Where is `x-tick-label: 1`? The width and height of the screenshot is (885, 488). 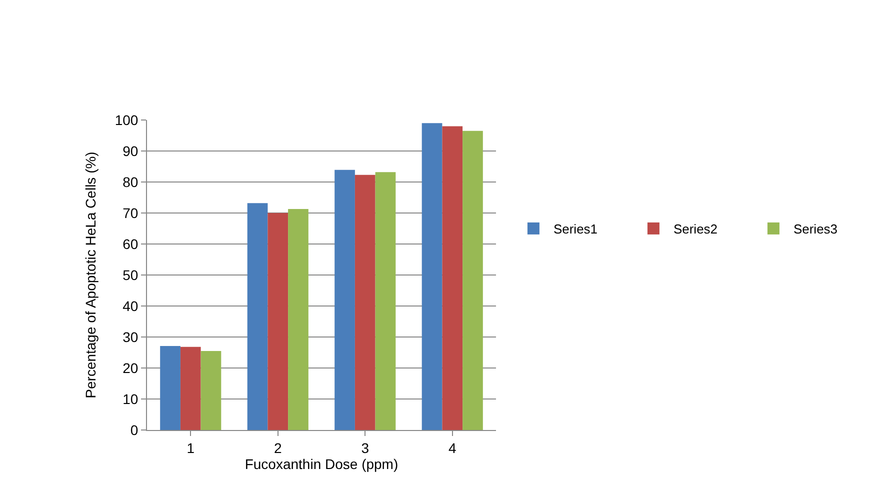
x-tick-label: 1 is located at coordinates (190, 448).